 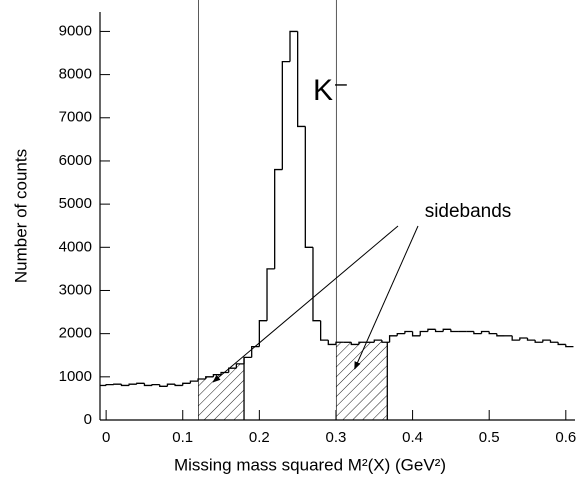 What do you see at coordinates (75, 333) in the screenshot?
I see `y-tick-label: 2000` at bounding box center [75, 333].